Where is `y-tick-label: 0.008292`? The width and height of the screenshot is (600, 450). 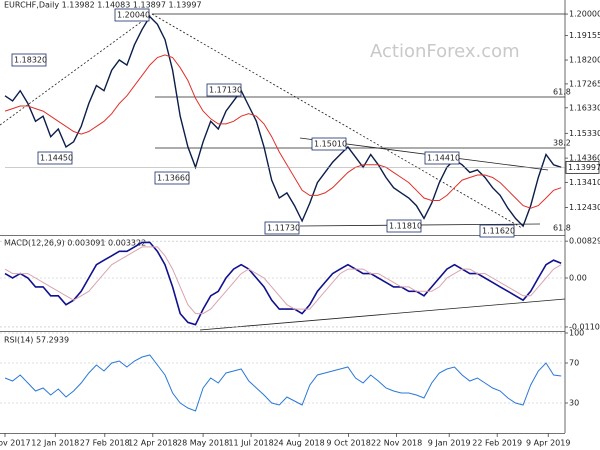 y-tick-label: 0.008292 is located at coordinates (584, 241).